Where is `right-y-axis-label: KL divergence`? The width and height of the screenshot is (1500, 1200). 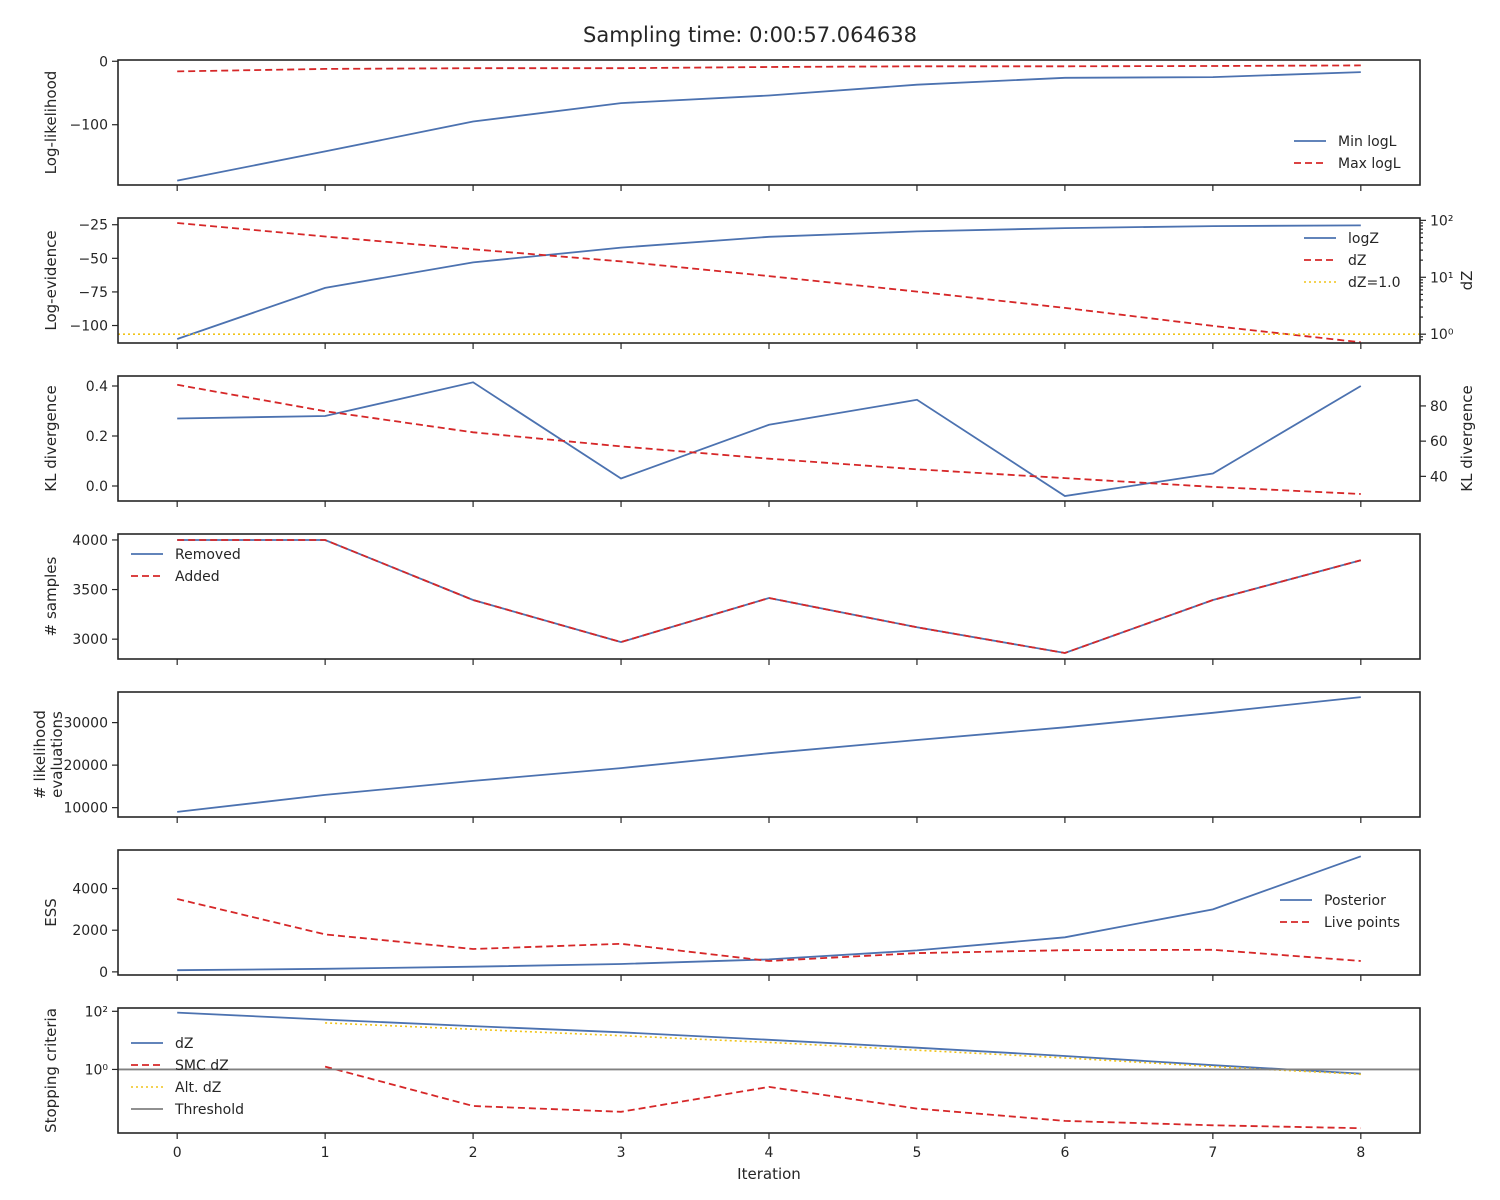
right-y-axis-label: KL divergence is located at coordinates (1467, 438).